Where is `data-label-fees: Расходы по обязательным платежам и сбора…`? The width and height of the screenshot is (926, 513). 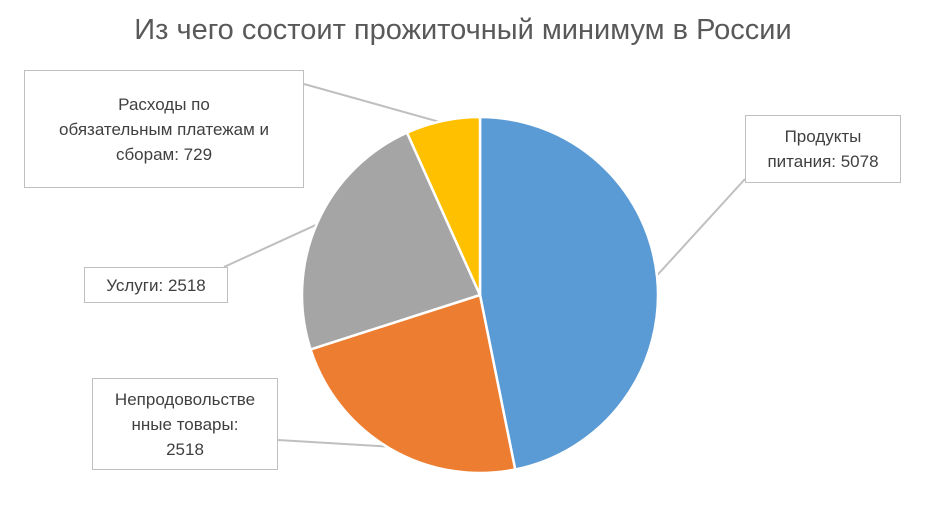 data-label-fees: Расходы по обязательным платежам и сбора… is located at coordinates (164, 129).